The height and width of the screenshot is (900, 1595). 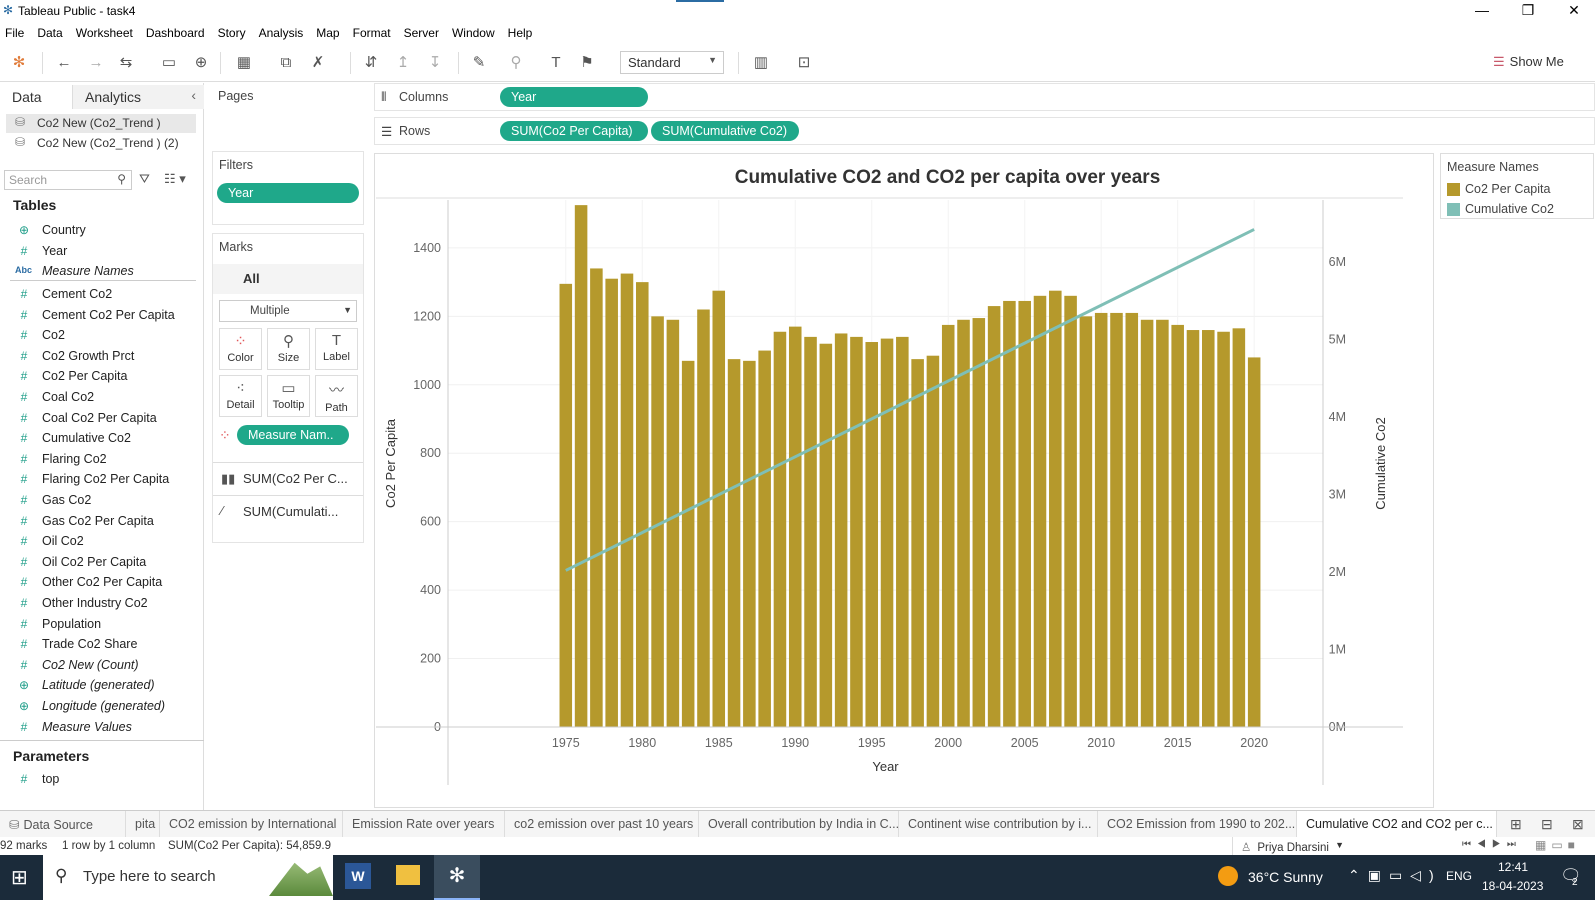 I want to click on measure-field: # Other Co2 Per Capita, so click(x=102, y=582).